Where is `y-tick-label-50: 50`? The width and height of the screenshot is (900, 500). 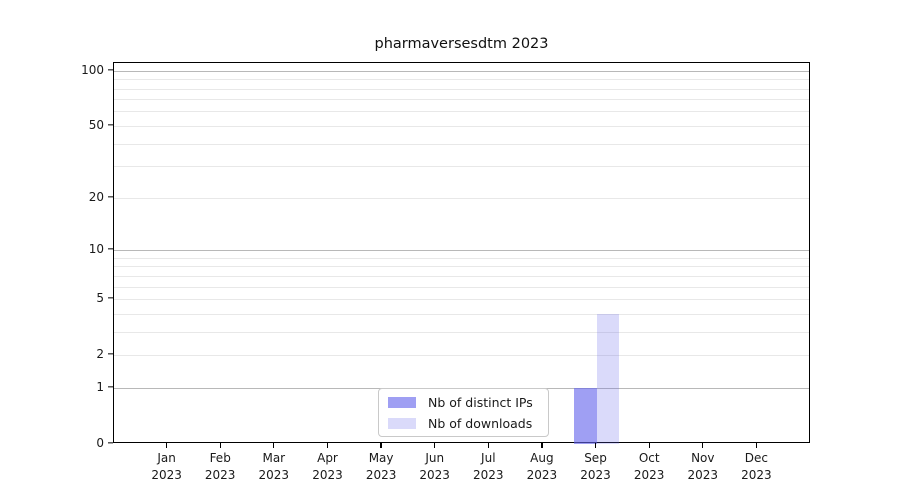
y-tick-label-50: 50 is located at coordinates (96, 124).